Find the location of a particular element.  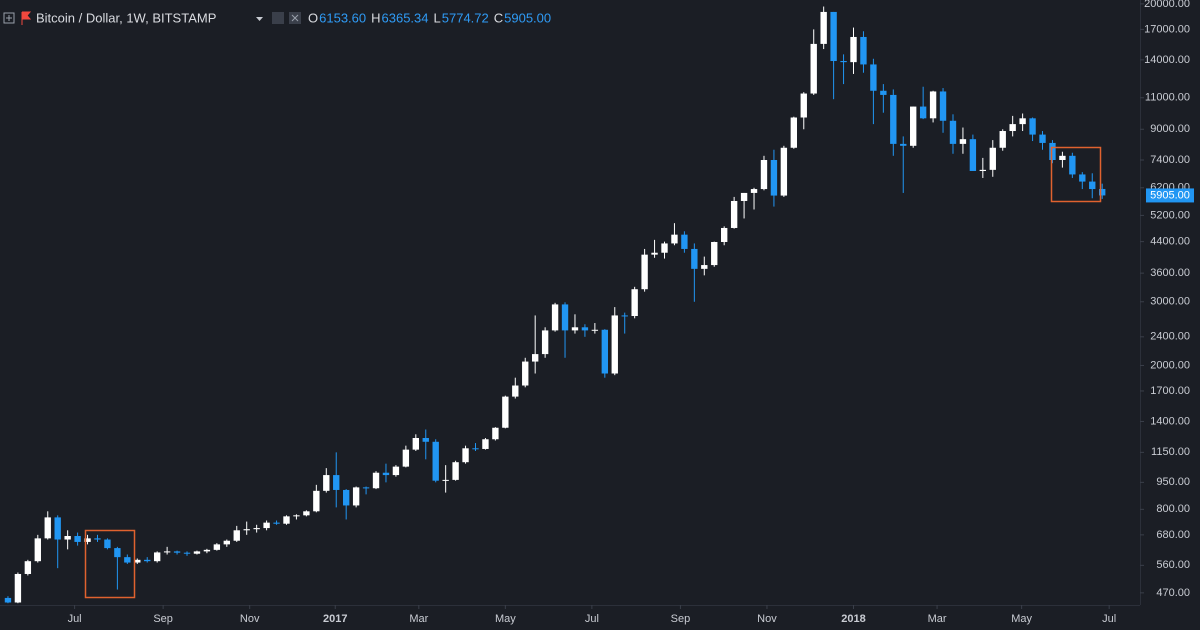

ohlc-value: 6365.34 is located at coordinates (405, 17).